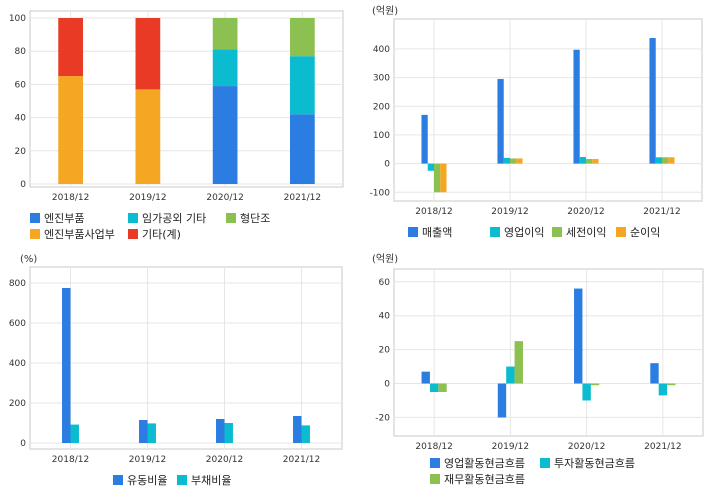 The width and height of the screenshot is (720, 496). What do you see at coordinates (381, 136) in the screenshot?
I see `y-tick-label: 100` at bounding box center [381, 136].